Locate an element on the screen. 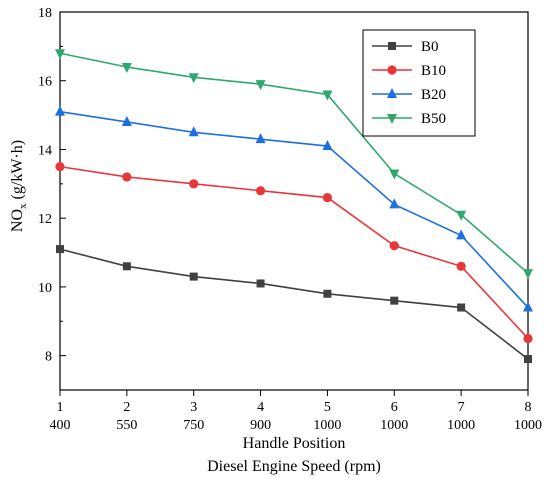 The image size is (550, 481). x-tick-label-position: 8 is located at coordinates (528, 407).